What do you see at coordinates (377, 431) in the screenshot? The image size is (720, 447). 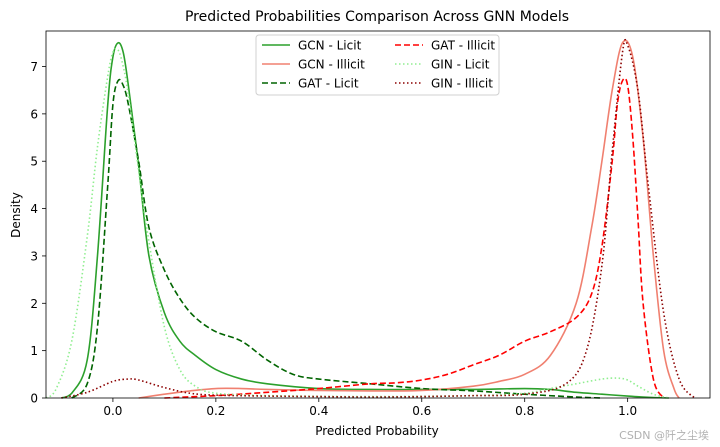 I see `x-axis-label: Predicted Probability` at bounding box center [377, 431].